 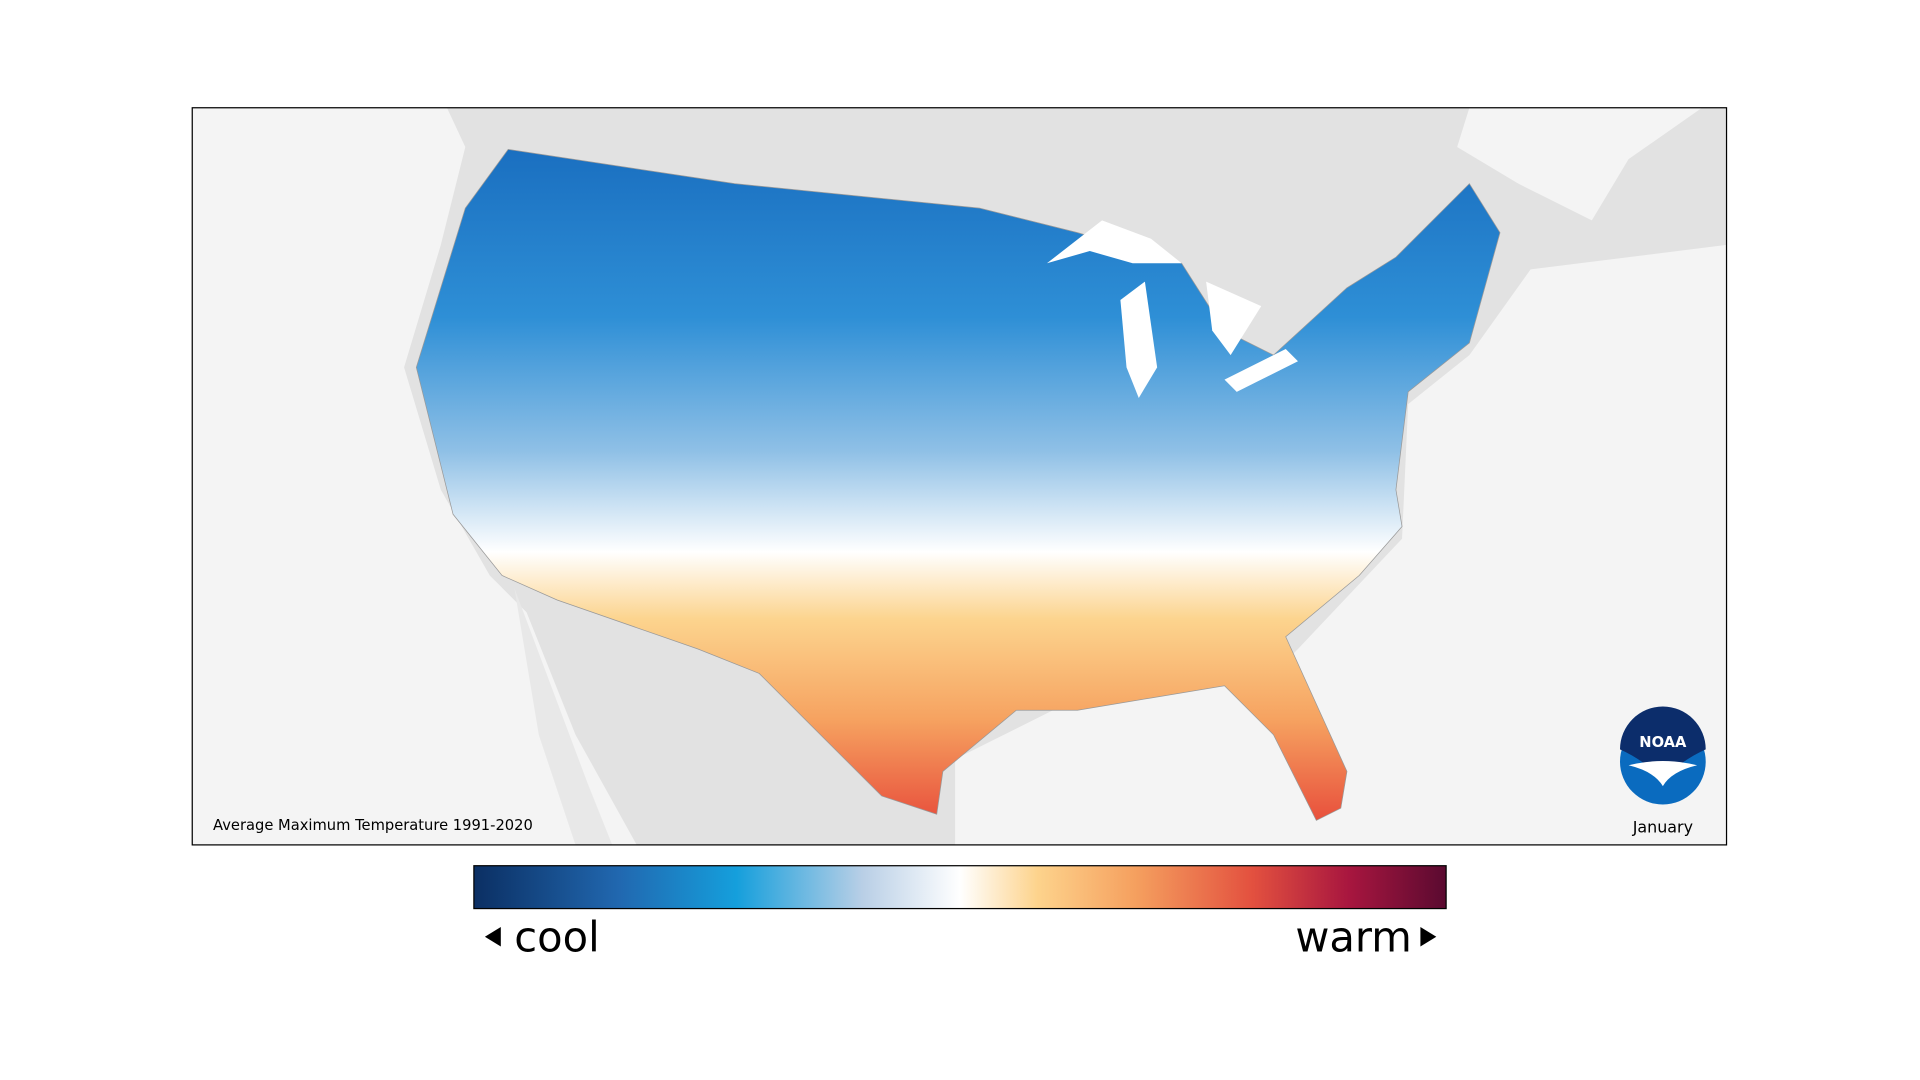 I want to click on logo-text: NOAA, so click(x=1663, y=742).